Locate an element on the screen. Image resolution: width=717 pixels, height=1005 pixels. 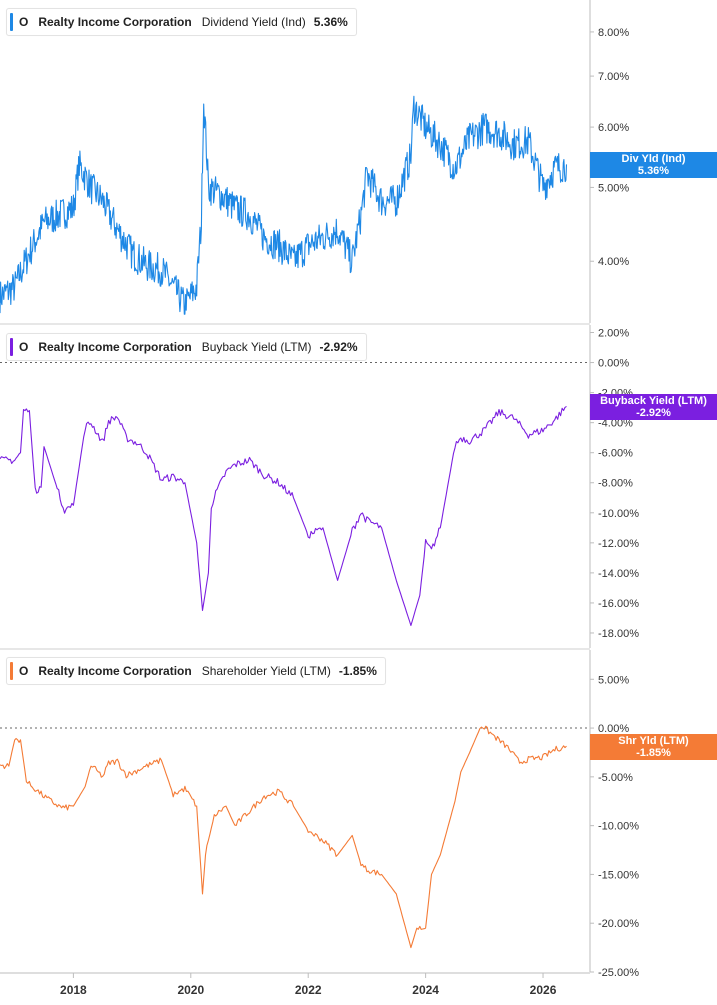
legend-value: -1.85% is located at coordinates (357, 671).